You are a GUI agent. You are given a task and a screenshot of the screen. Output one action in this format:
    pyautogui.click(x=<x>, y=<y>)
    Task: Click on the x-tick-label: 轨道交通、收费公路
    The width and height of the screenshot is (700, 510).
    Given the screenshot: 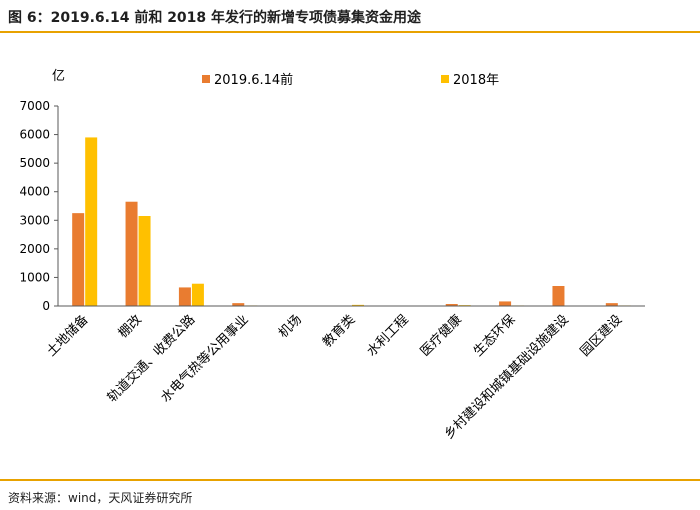 What is the action you would take?
    pyautogui.click(x=151, y=359)
    